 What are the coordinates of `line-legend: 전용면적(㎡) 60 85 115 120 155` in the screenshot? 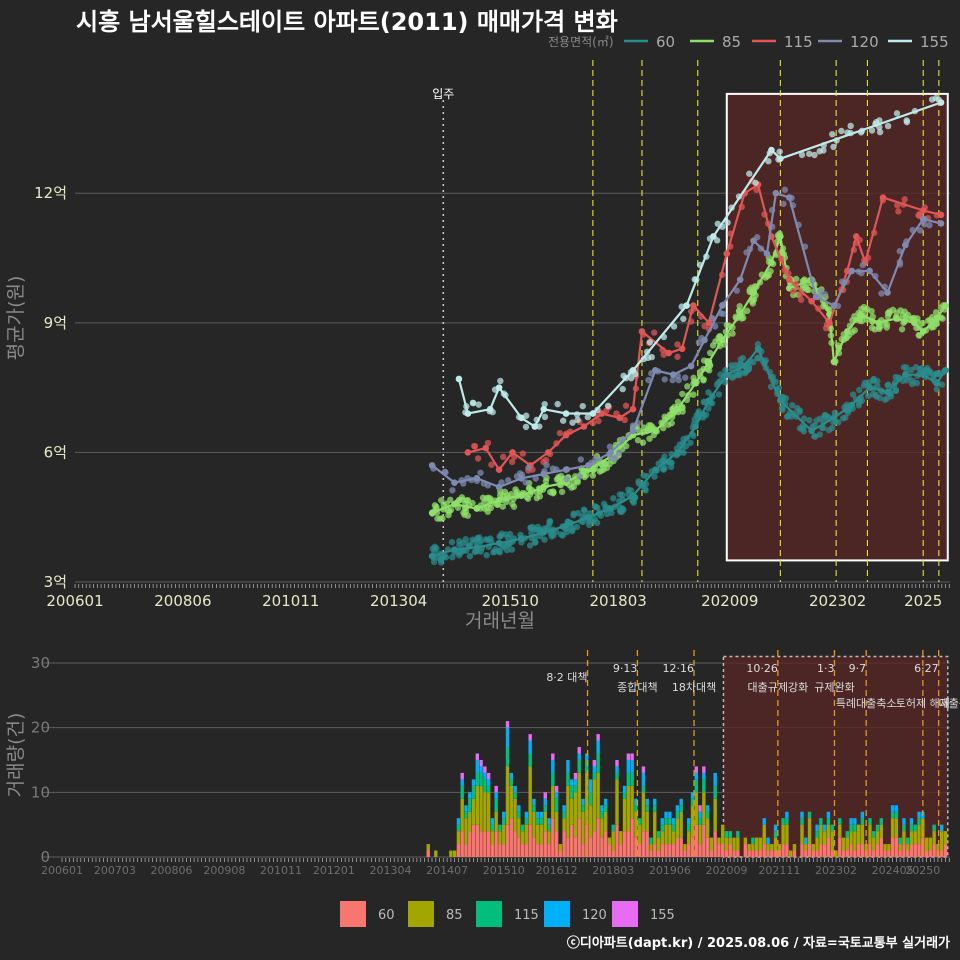 It's located at (748, 42).